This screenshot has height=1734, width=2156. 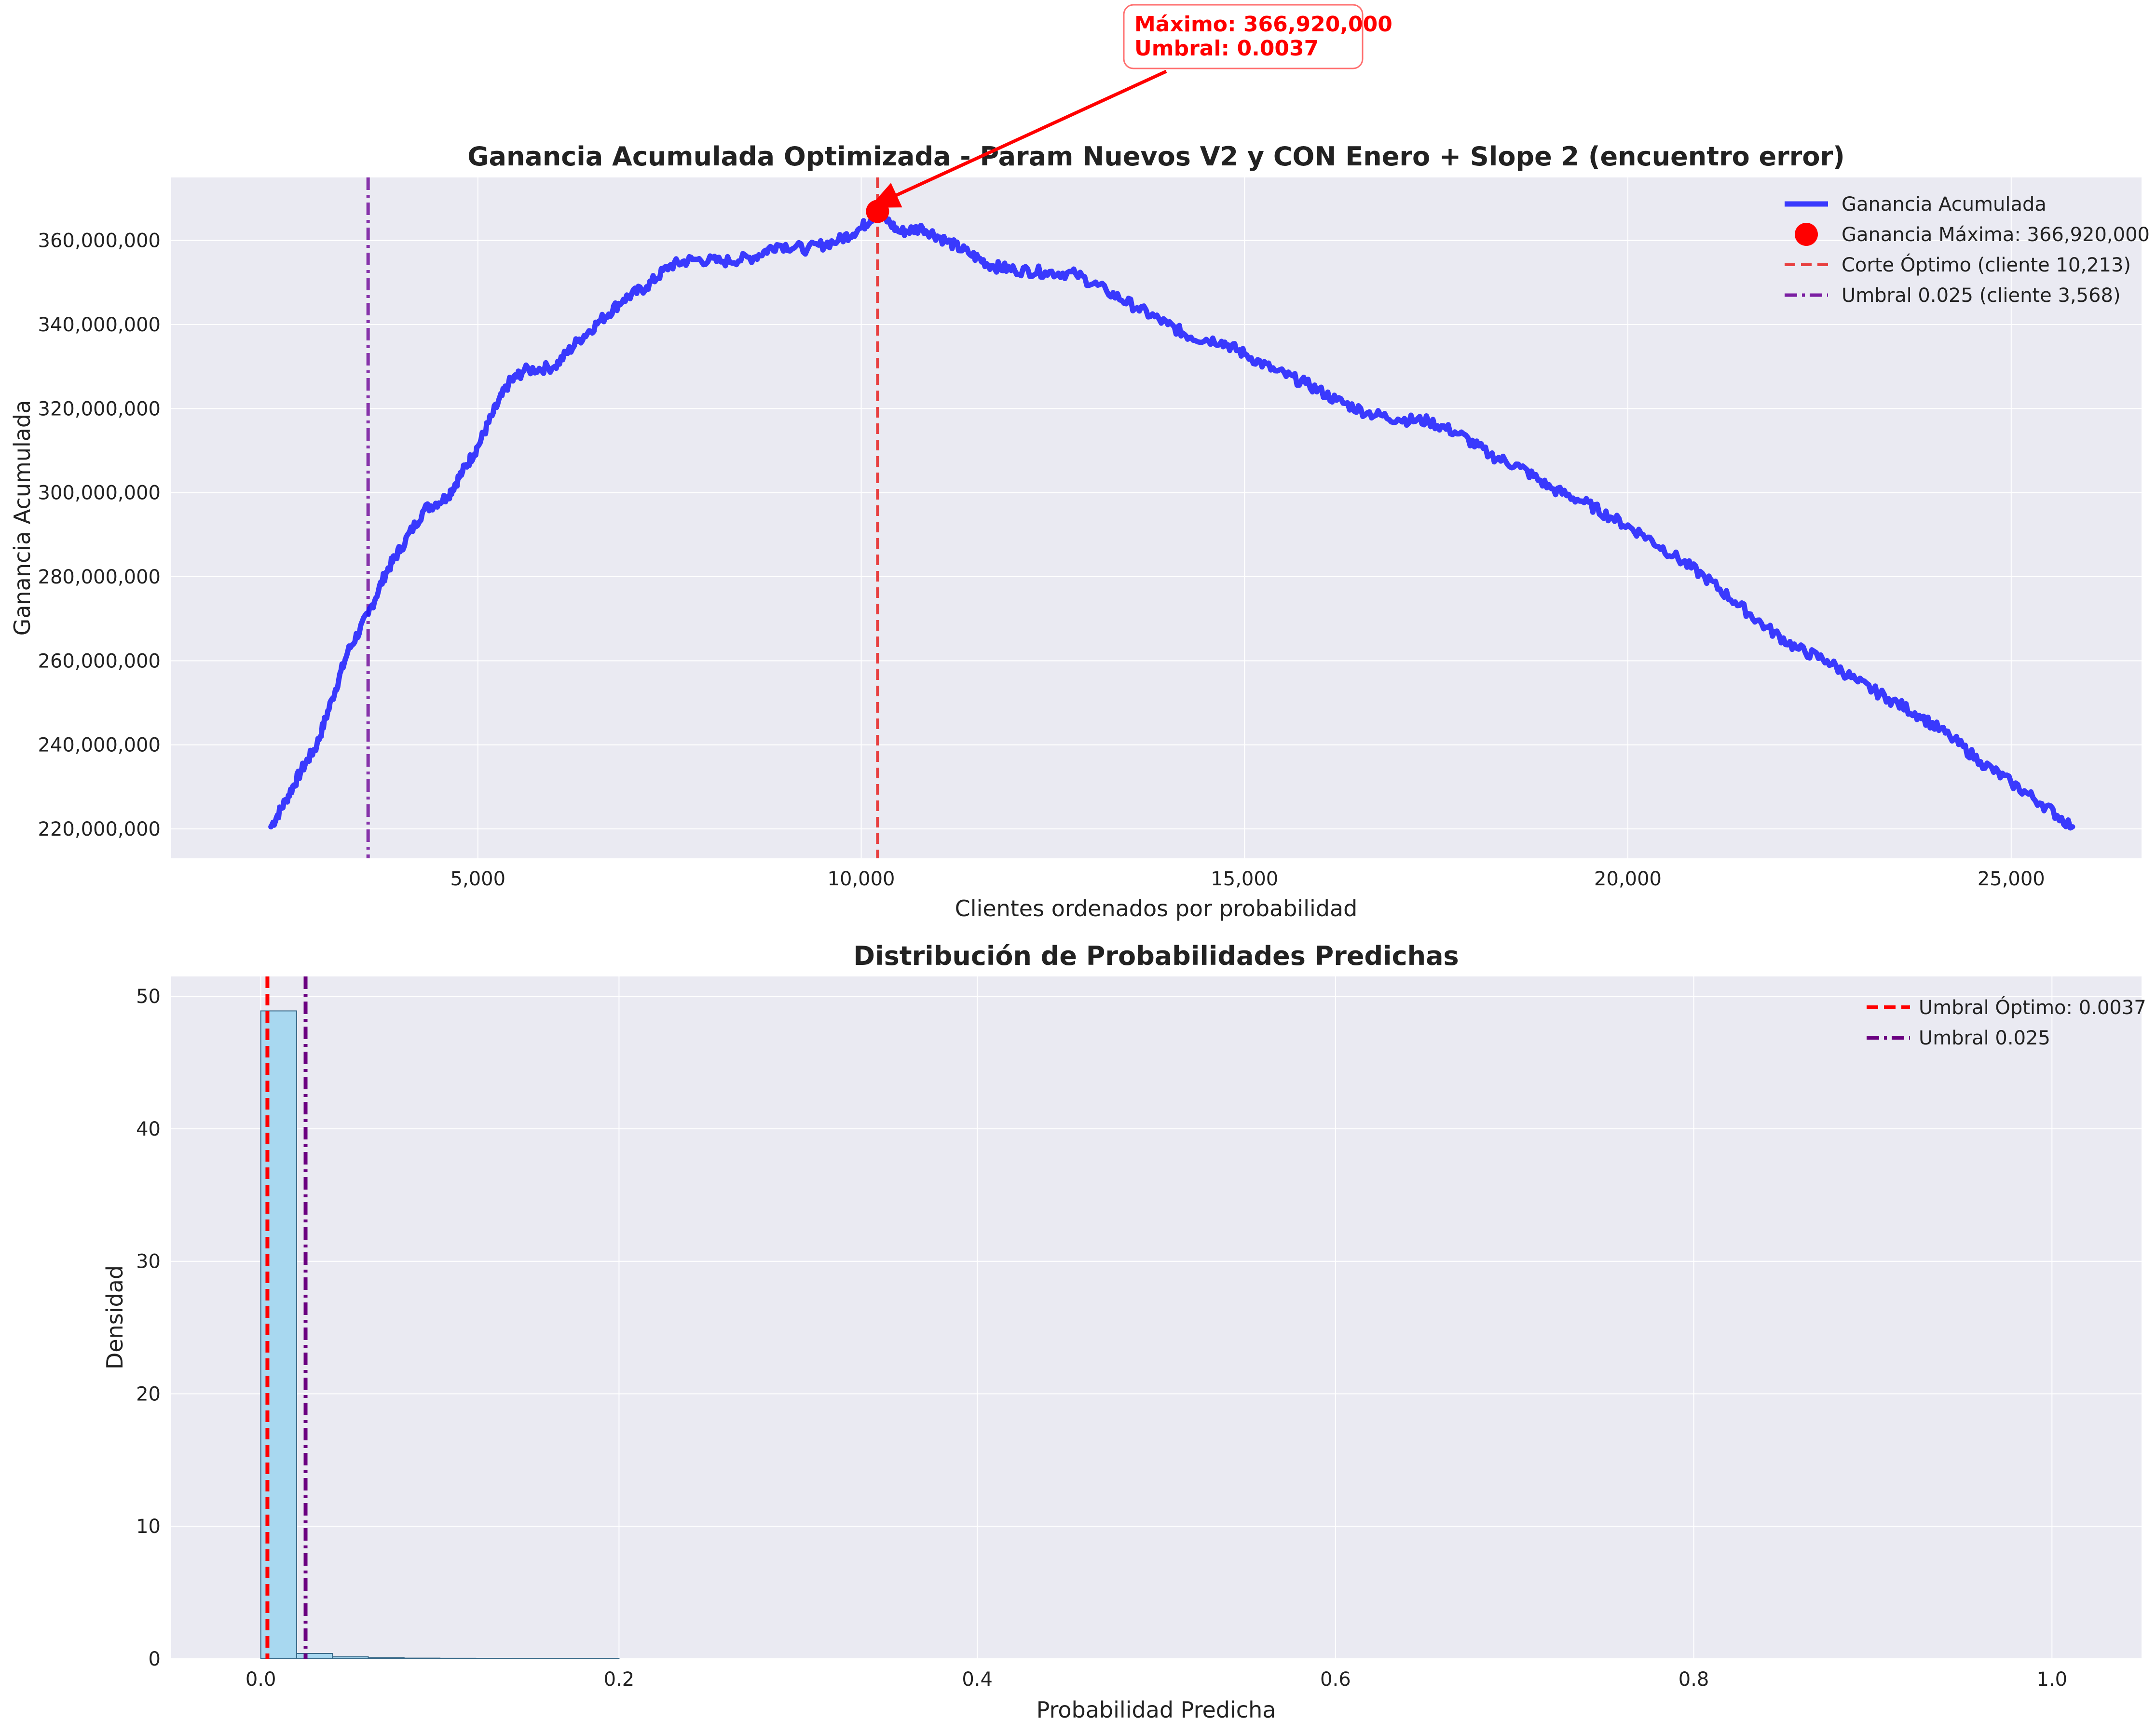 I want to click on y-tick-label: 10, so click(x=148, y=1527).